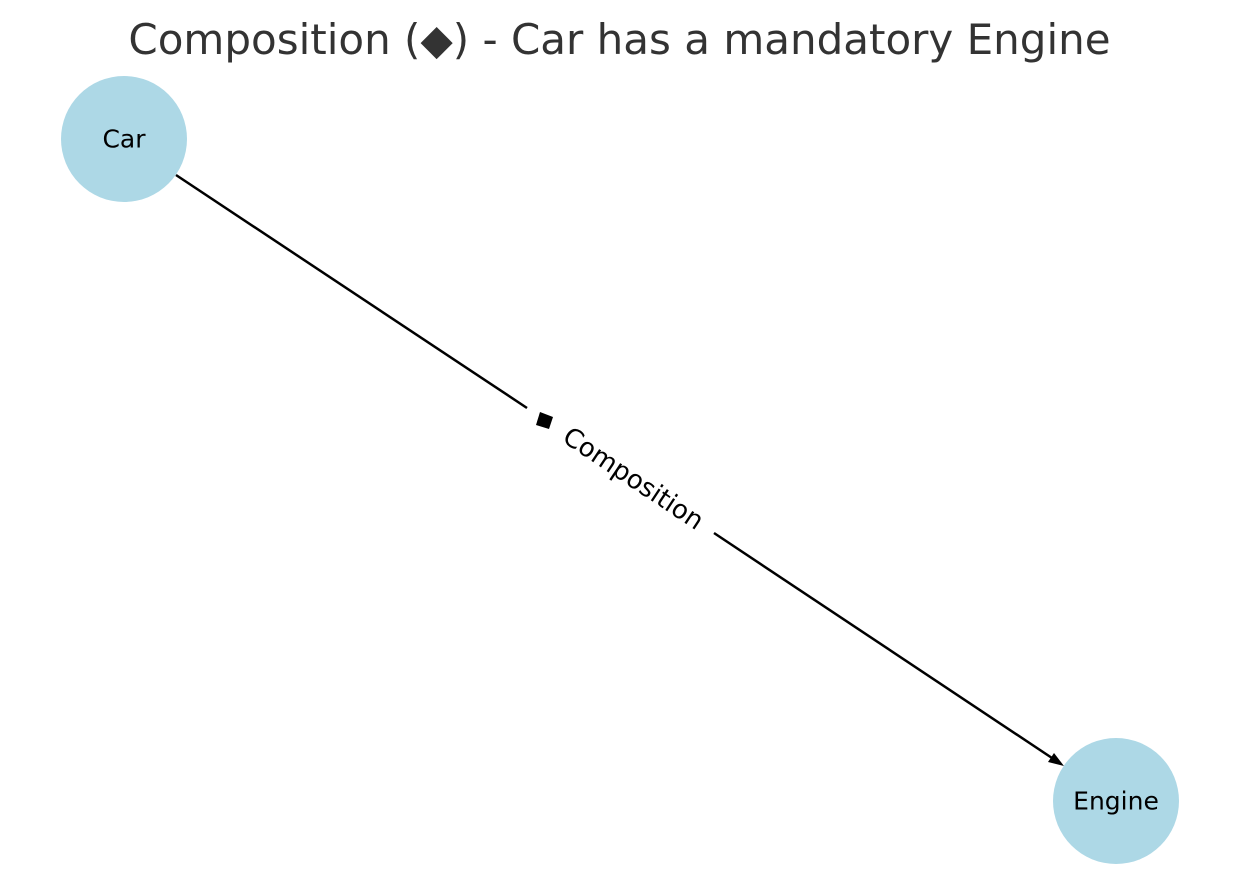 The height and width of the screenshot is (890, 1239). I want to click on node-engine-circle, so click(1116, 801).